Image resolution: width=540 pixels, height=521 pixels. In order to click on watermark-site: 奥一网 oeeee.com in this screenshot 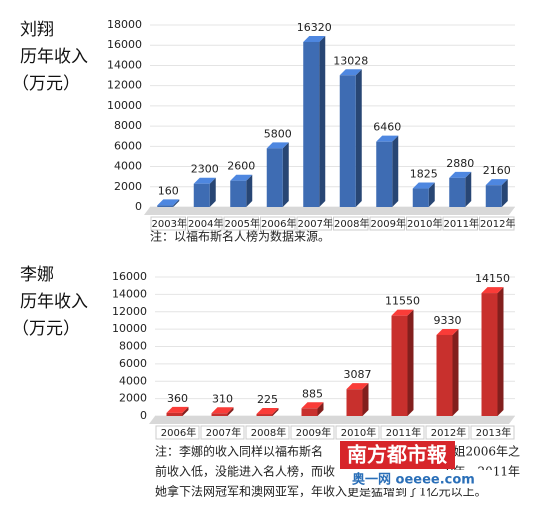, I will do `click(413, 480)`.